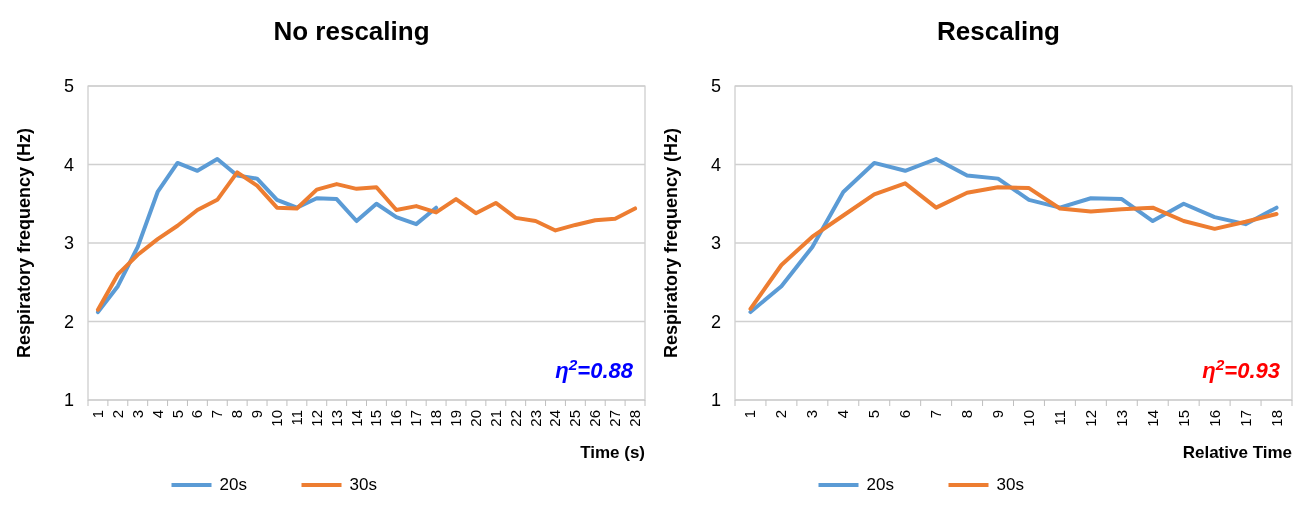 This screenshot has height=520, width=1310. I want to click on chart-title: Rescaling, so click(998, 31).